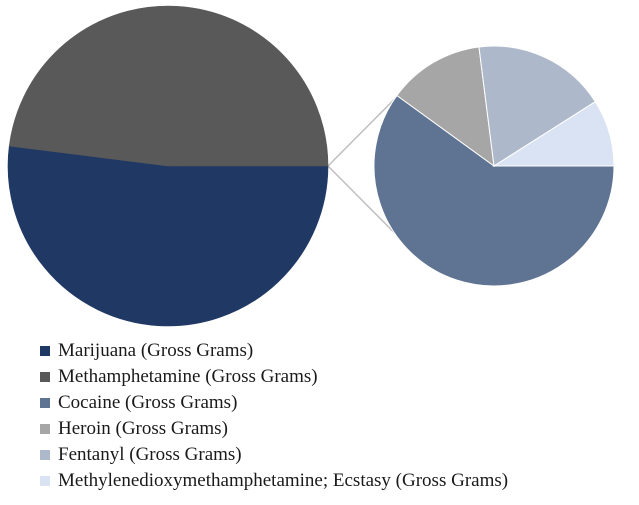 Image resolution: width=639 pixels, height=505 pixels. I want to click on secondary-pie-slice-fentanyl, so click(537, 106).